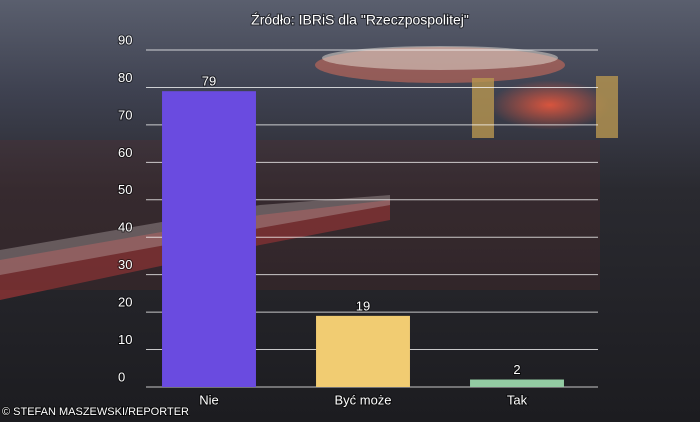 The image size is (700, 422). Describe the element at coordinates (125, 302) in the screenshot. I see `y-tick-label: 20` at that location.